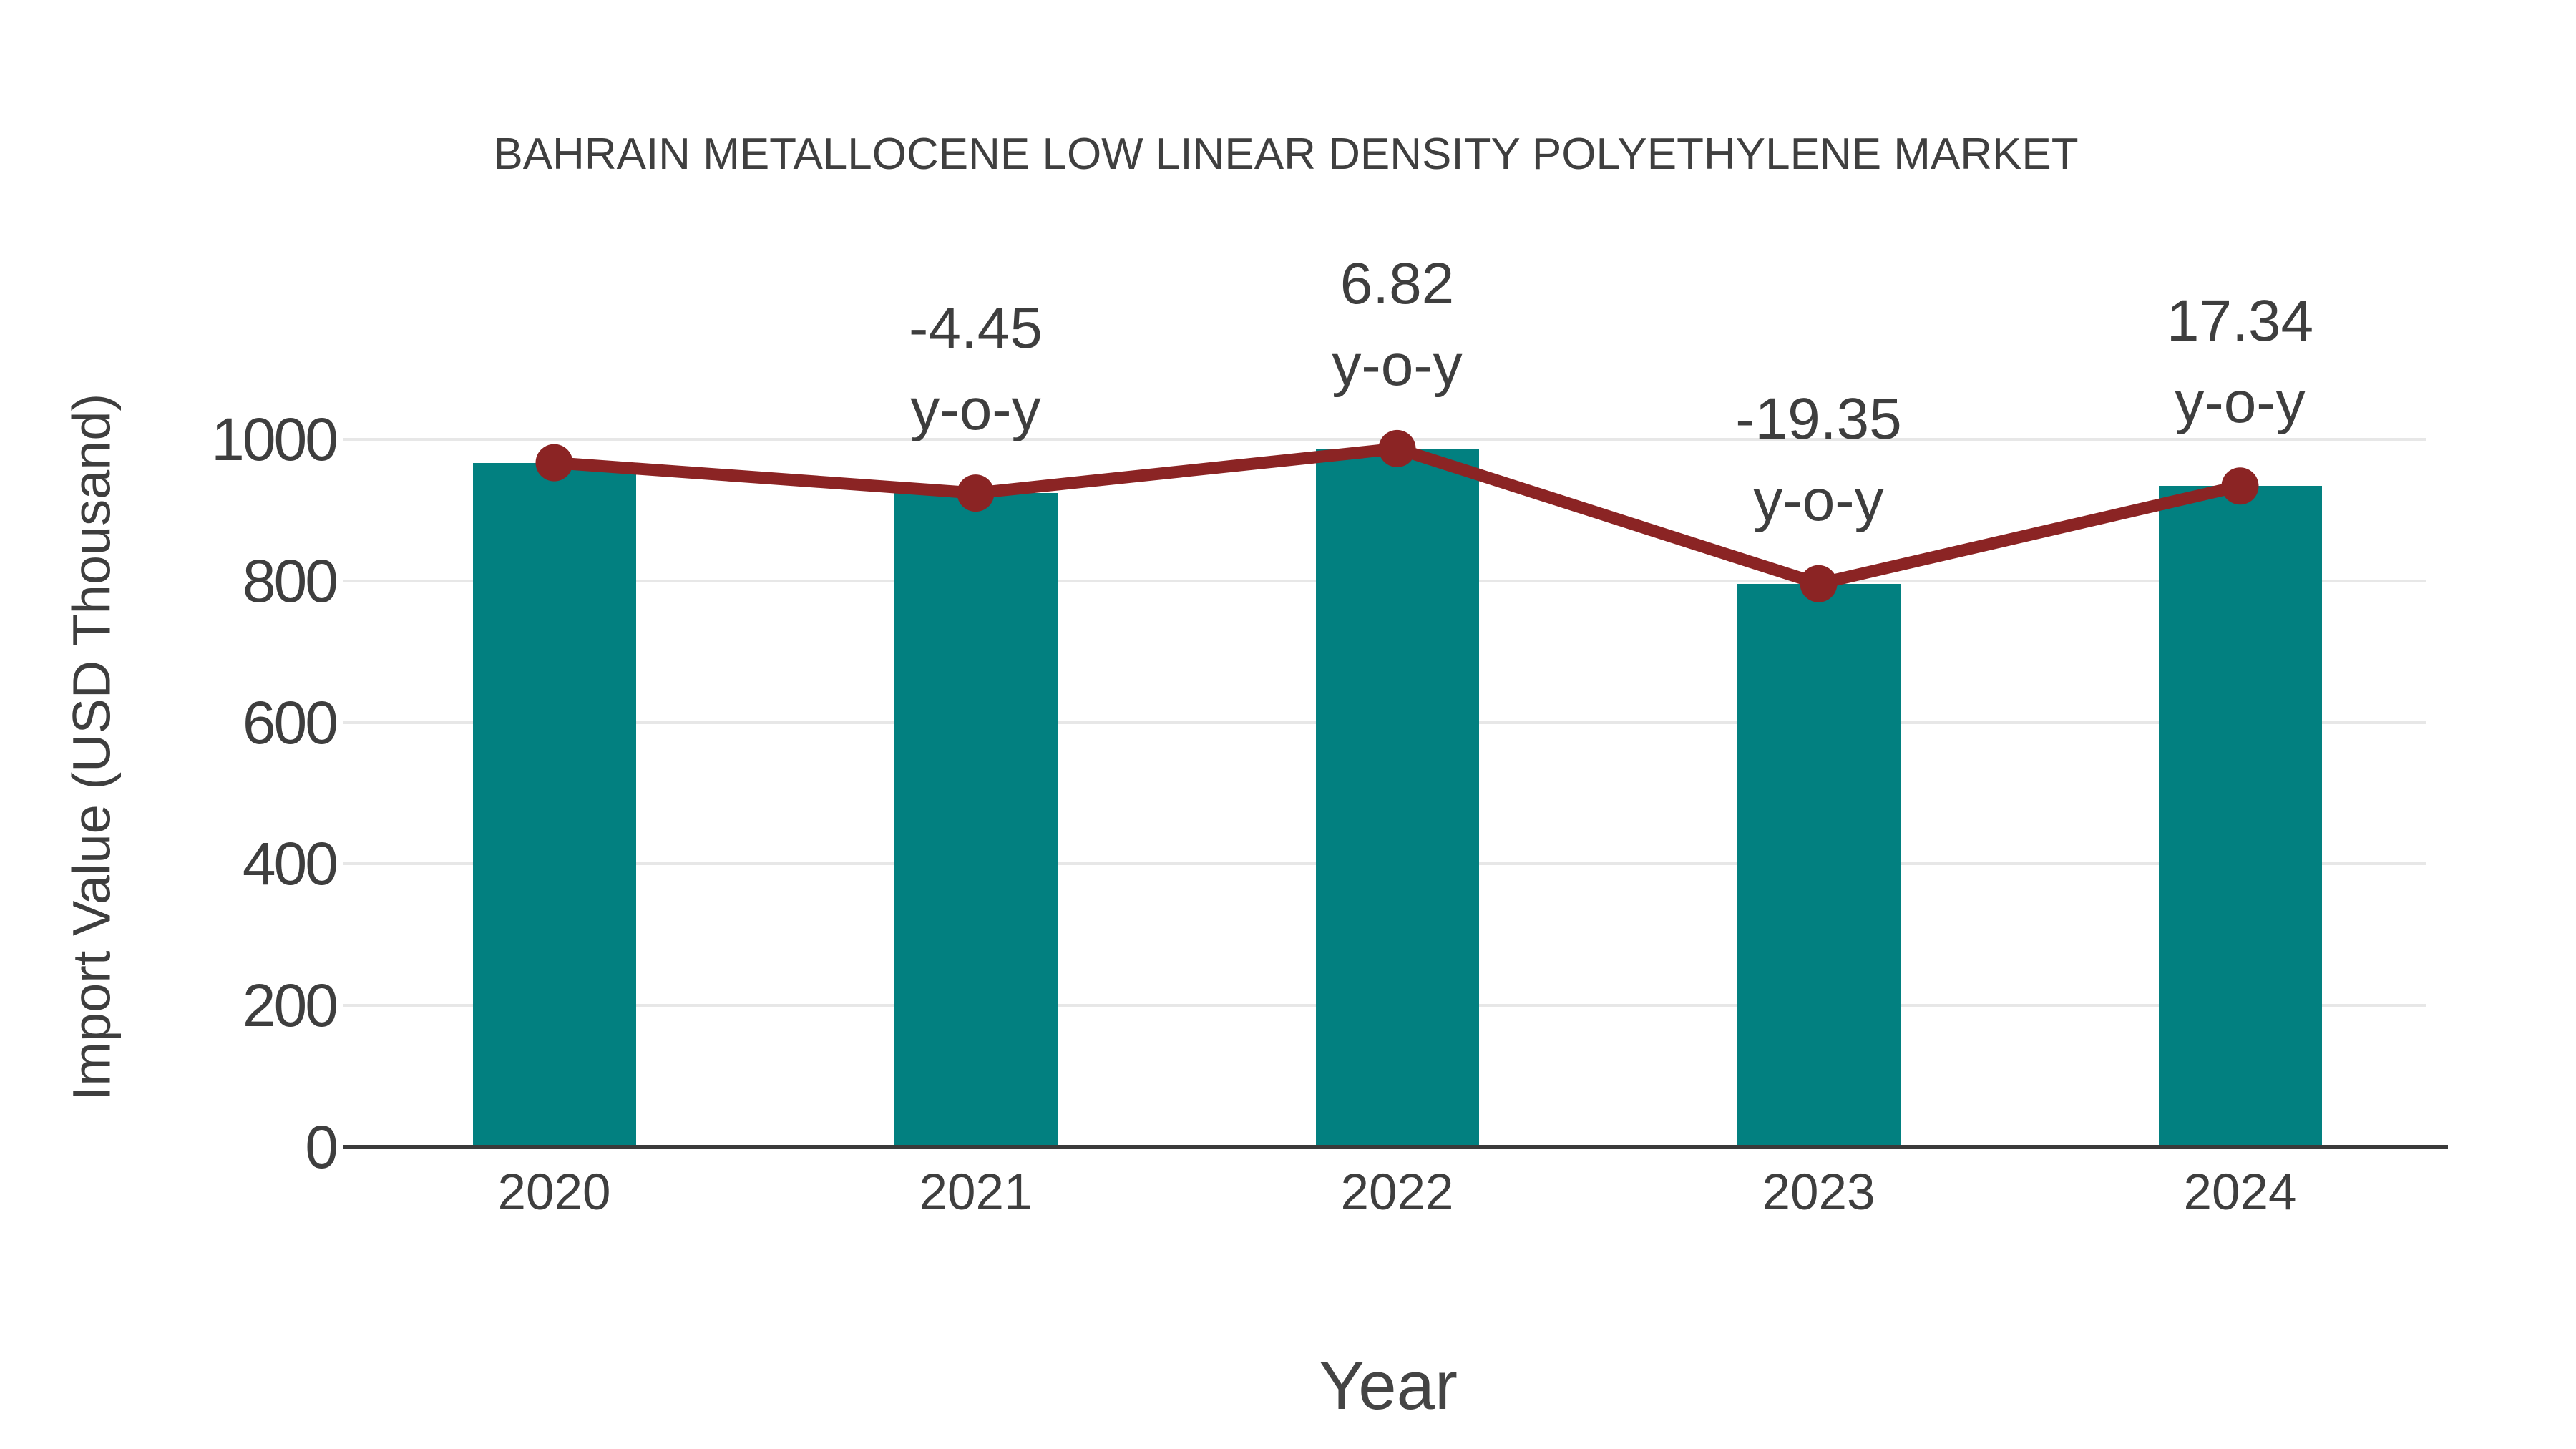 The width and height of the screenshot is (2576, 1449). I want to click on trend-marker-2023, so click(1819, 583).